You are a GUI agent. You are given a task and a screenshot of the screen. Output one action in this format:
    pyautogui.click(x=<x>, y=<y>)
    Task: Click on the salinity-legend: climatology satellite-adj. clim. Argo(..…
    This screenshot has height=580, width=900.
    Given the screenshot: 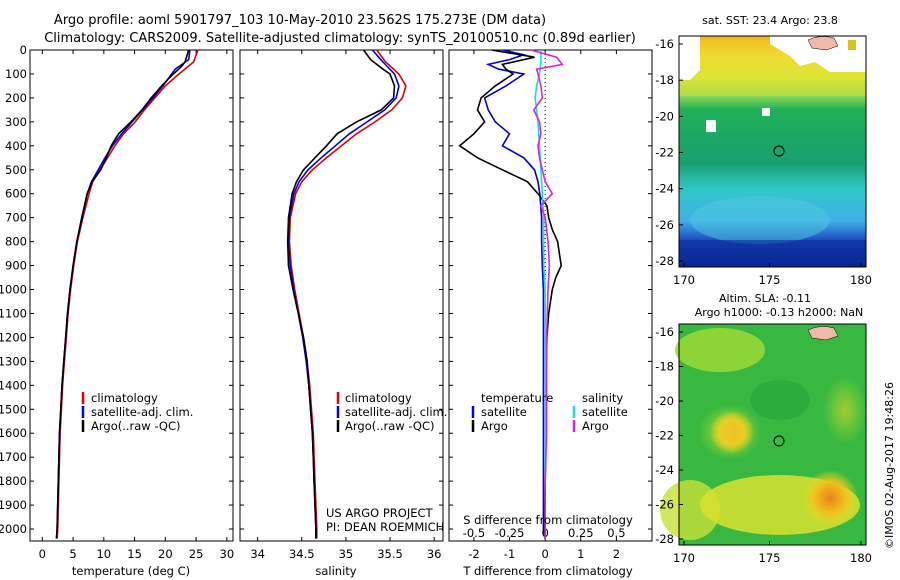 What is the action you would take?
    pyautogui.click(x=391, y=412)
    